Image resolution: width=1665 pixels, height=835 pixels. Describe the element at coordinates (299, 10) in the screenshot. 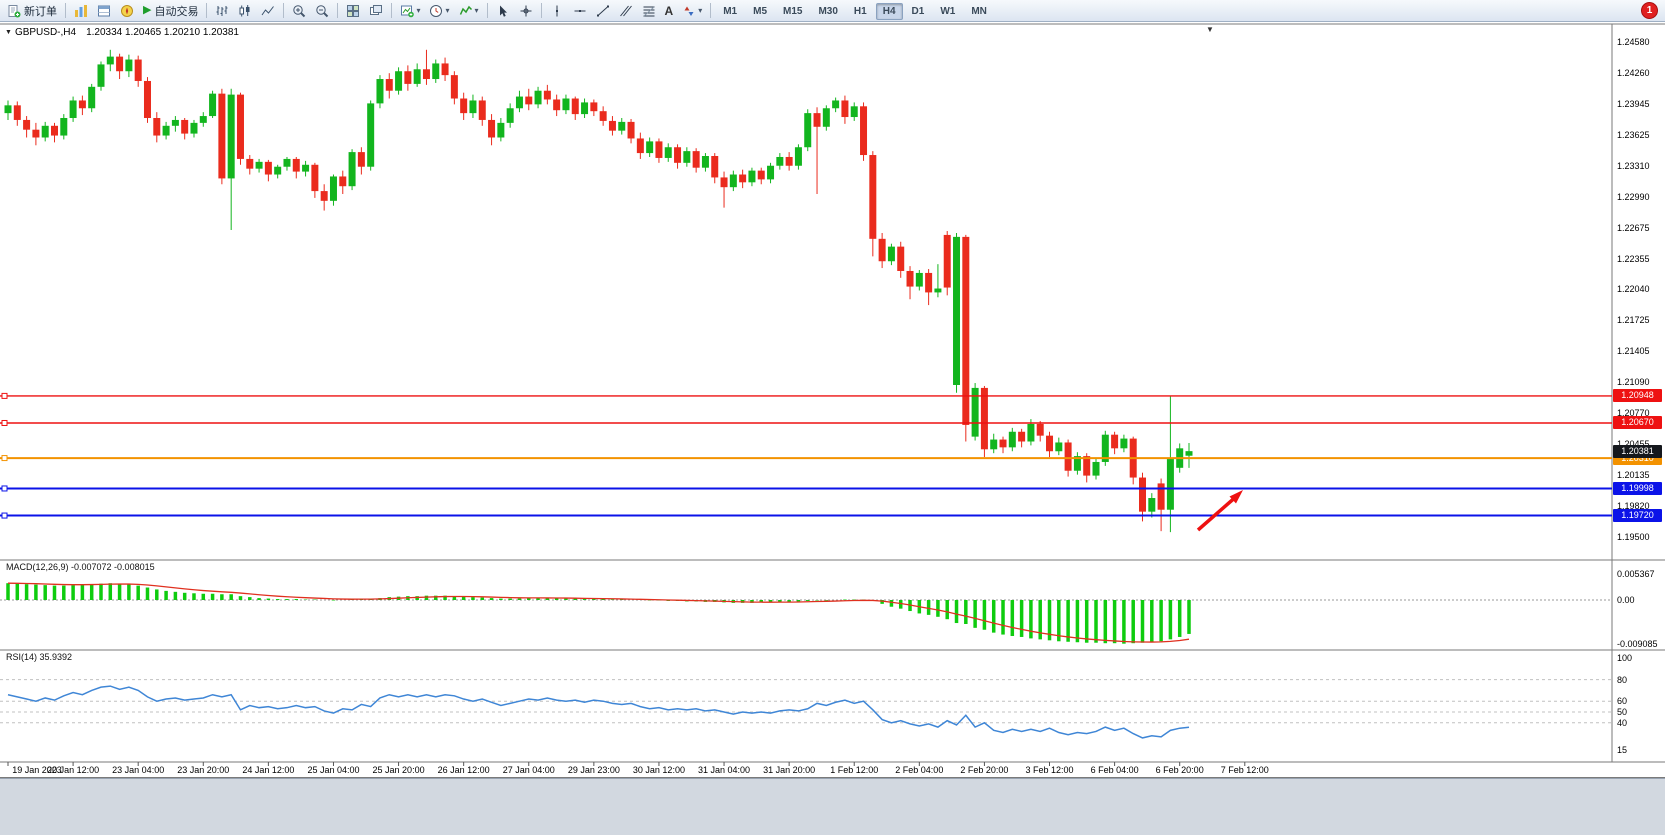

I see `zoom-in-button` at that location.